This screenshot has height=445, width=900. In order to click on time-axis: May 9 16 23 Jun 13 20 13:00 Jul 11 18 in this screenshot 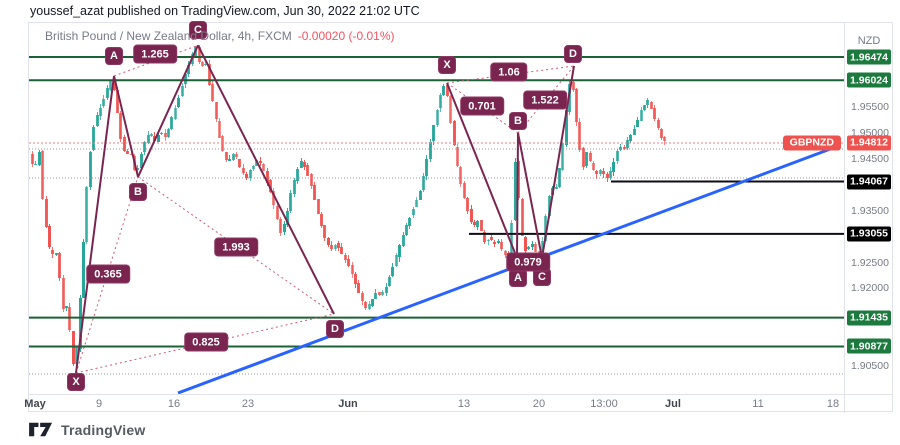, I will do `click(434, 403)`.